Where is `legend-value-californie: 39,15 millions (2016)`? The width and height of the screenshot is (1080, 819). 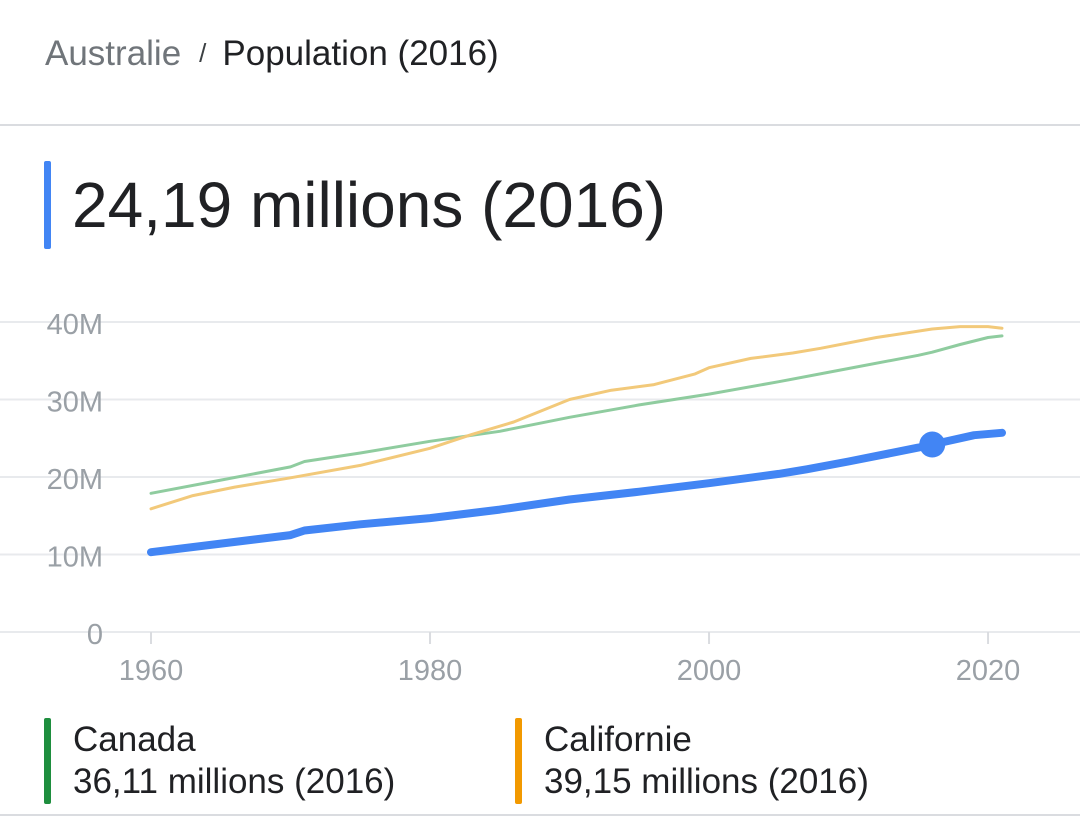
legend-value-californie: 39,15 millions (2016) is located at coordinates (706, 781).